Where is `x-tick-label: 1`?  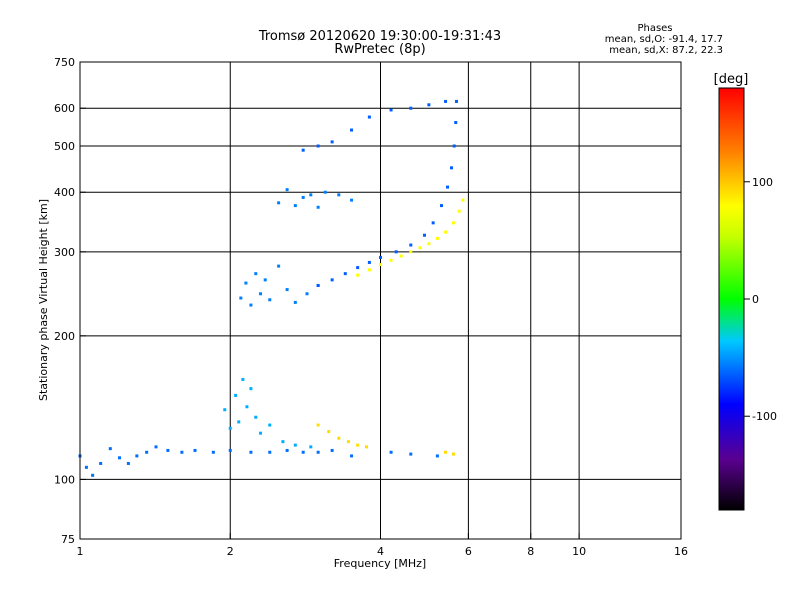
x-tick-label: 1 is located at coordinates (80, 551).